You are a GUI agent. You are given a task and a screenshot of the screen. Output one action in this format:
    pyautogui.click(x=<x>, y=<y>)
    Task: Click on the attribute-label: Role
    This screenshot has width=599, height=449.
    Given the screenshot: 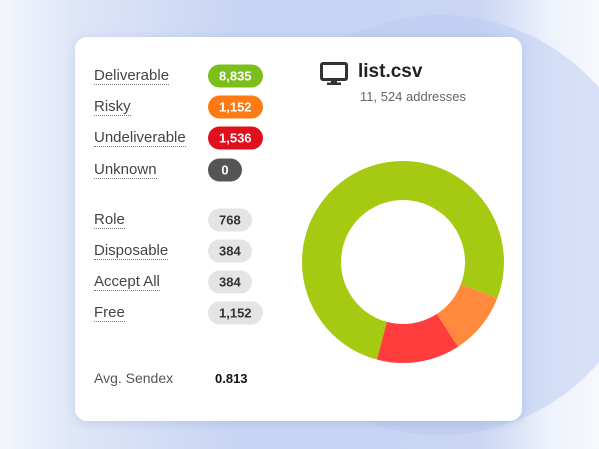 What is the action you would take?
    pyautogui.click(x=109, y=220)
    